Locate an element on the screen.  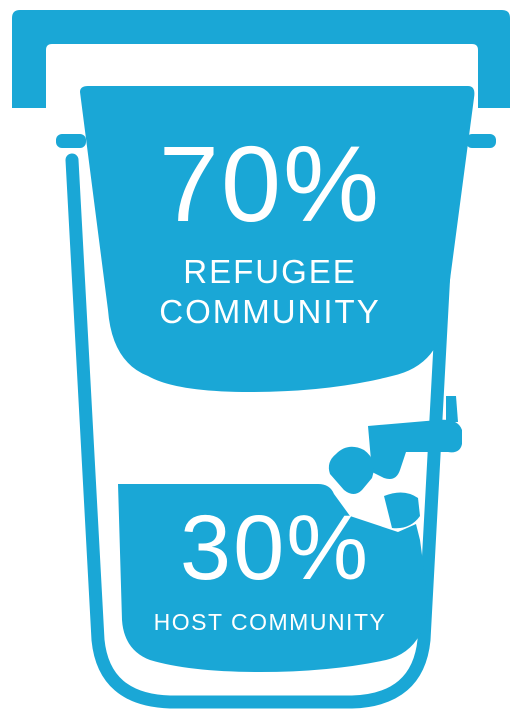
filter-lid is located at coordinates (261, 59).